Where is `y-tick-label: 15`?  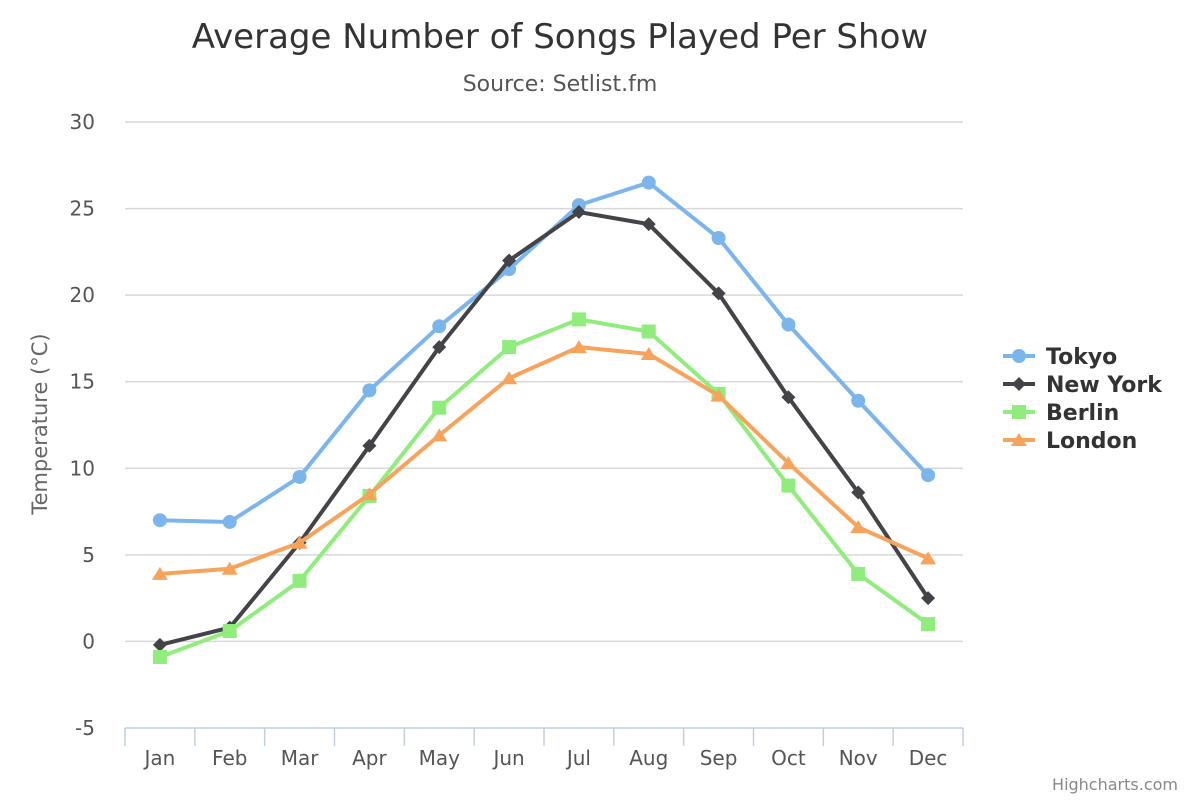
y-tick-label: 15 is located at coordinates (82, 382).